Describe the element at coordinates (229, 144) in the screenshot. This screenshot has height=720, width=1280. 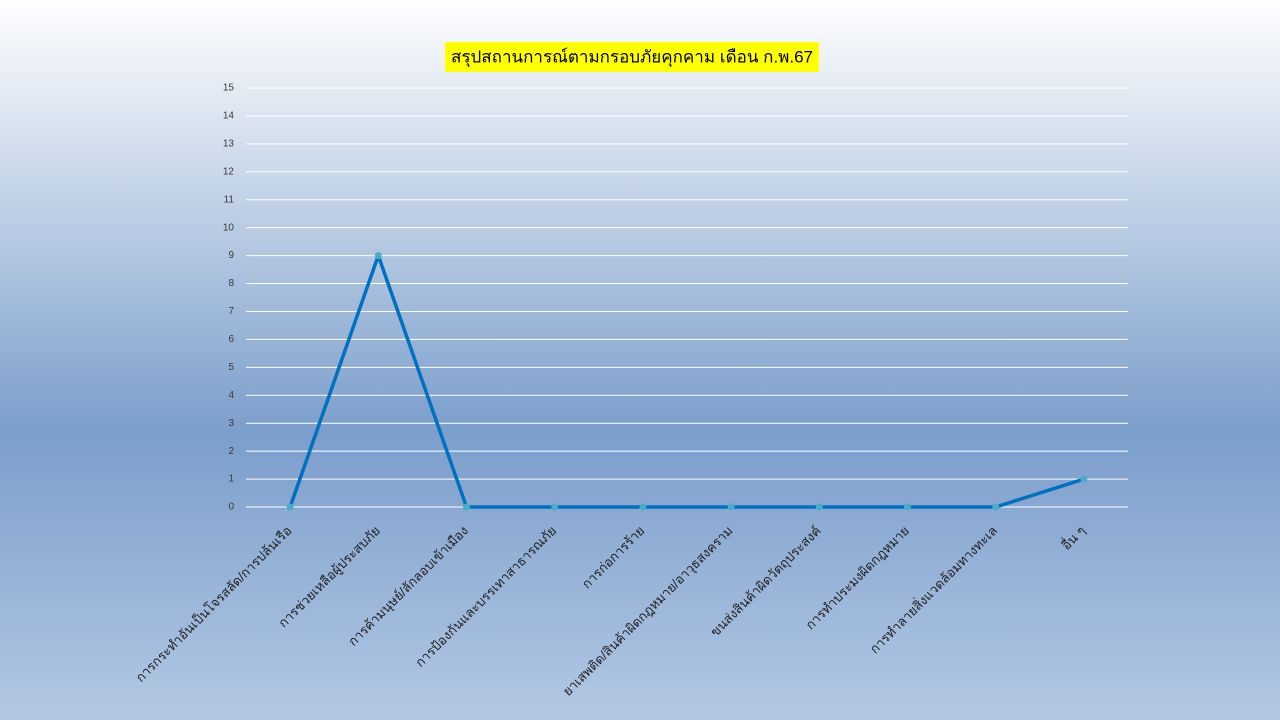
I see `y-tick-label: 13` at that location.